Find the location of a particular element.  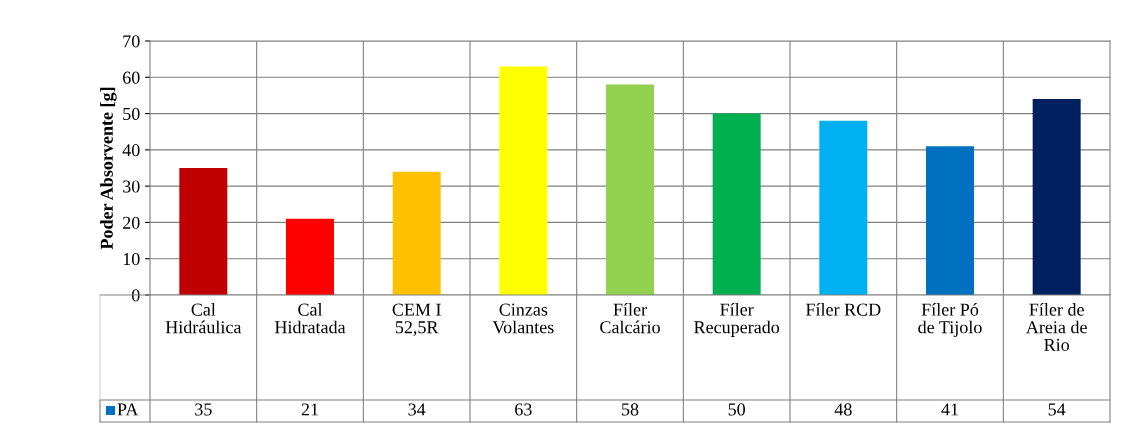

y-tick-label: 50 is located at coordinates (131, 114).